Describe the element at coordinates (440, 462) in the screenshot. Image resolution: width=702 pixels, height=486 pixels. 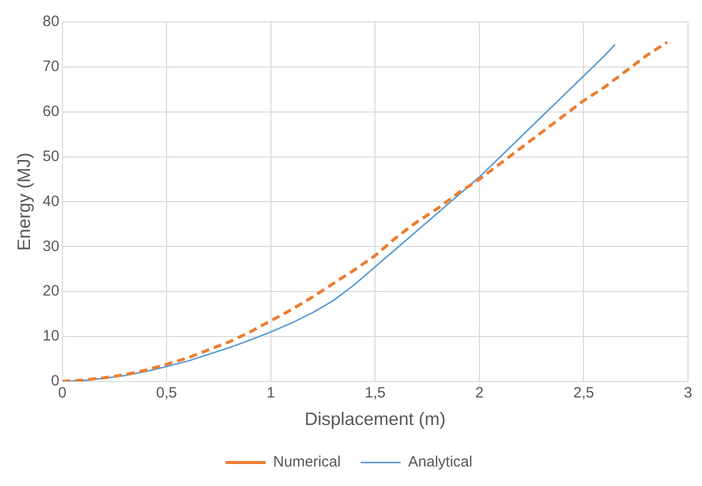
I see `legend-label: Analytical` at that location.